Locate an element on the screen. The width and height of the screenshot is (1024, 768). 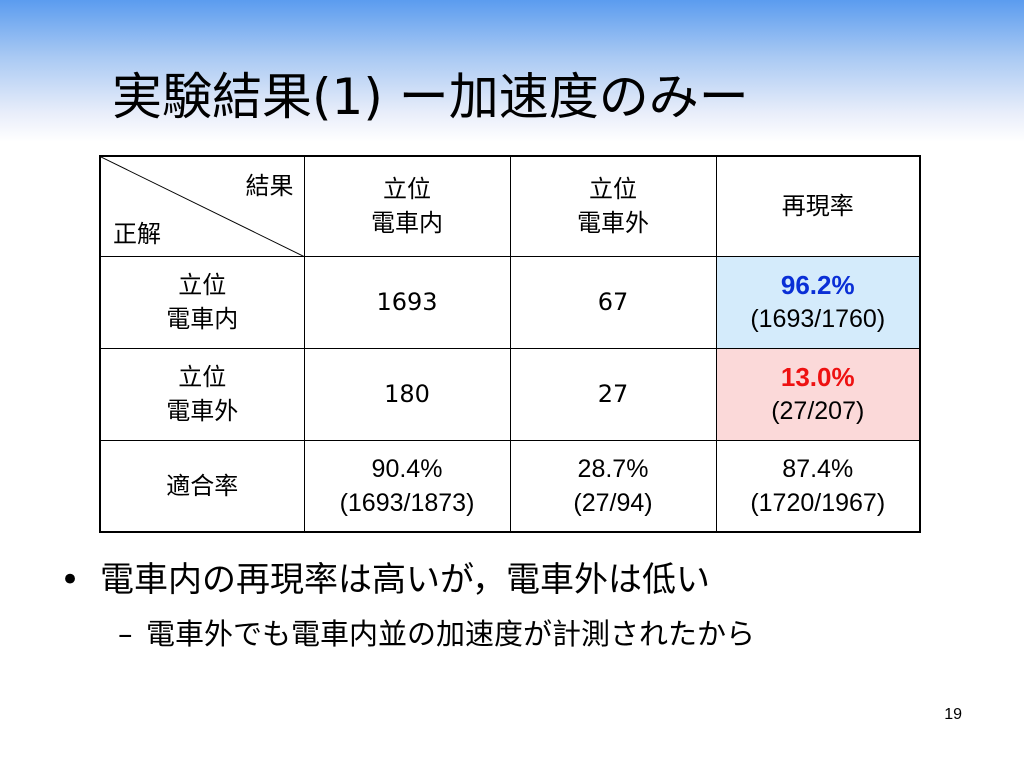
corner-cell: 結果 正解 is located at coordinates (202, 206).